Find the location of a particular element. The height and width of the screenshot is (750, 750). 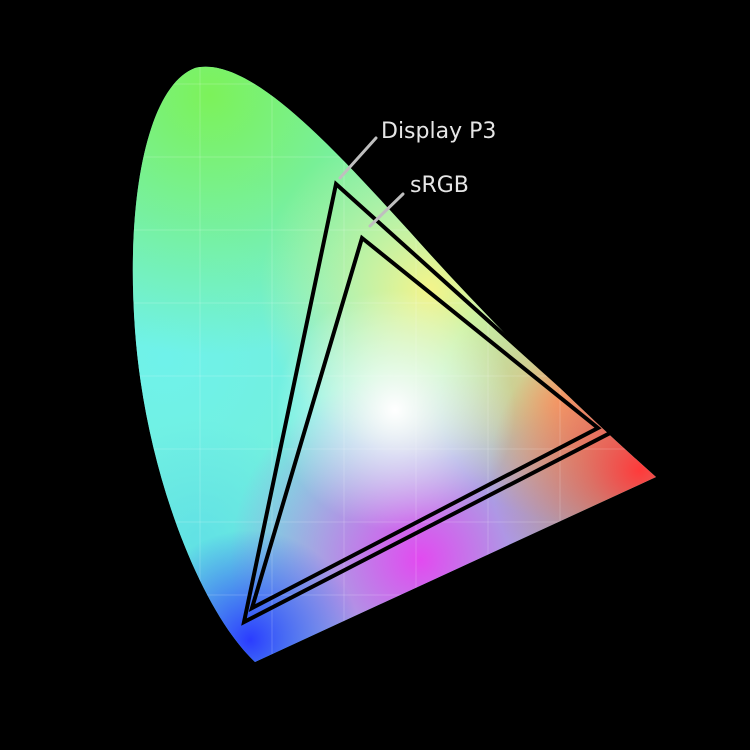

display-p3-label: Display P3 is located at coordinates (438, 131).